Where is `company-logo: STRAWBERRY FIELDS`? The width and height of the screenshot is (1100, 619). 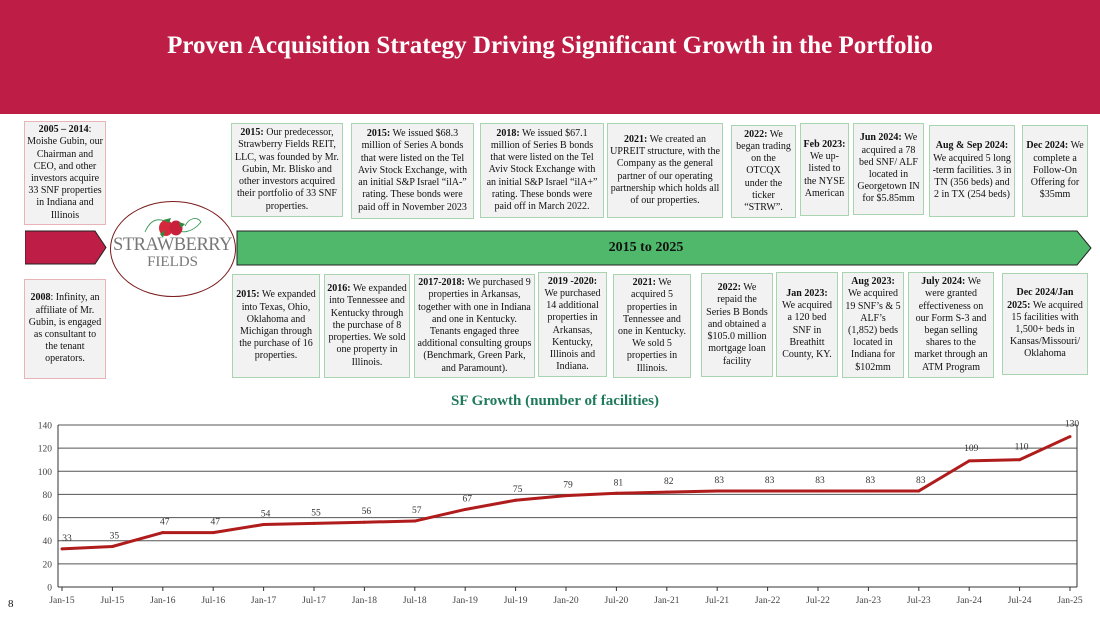 company-logo: STRAWBERRY FIELDS is located at coordinates (173, 249).